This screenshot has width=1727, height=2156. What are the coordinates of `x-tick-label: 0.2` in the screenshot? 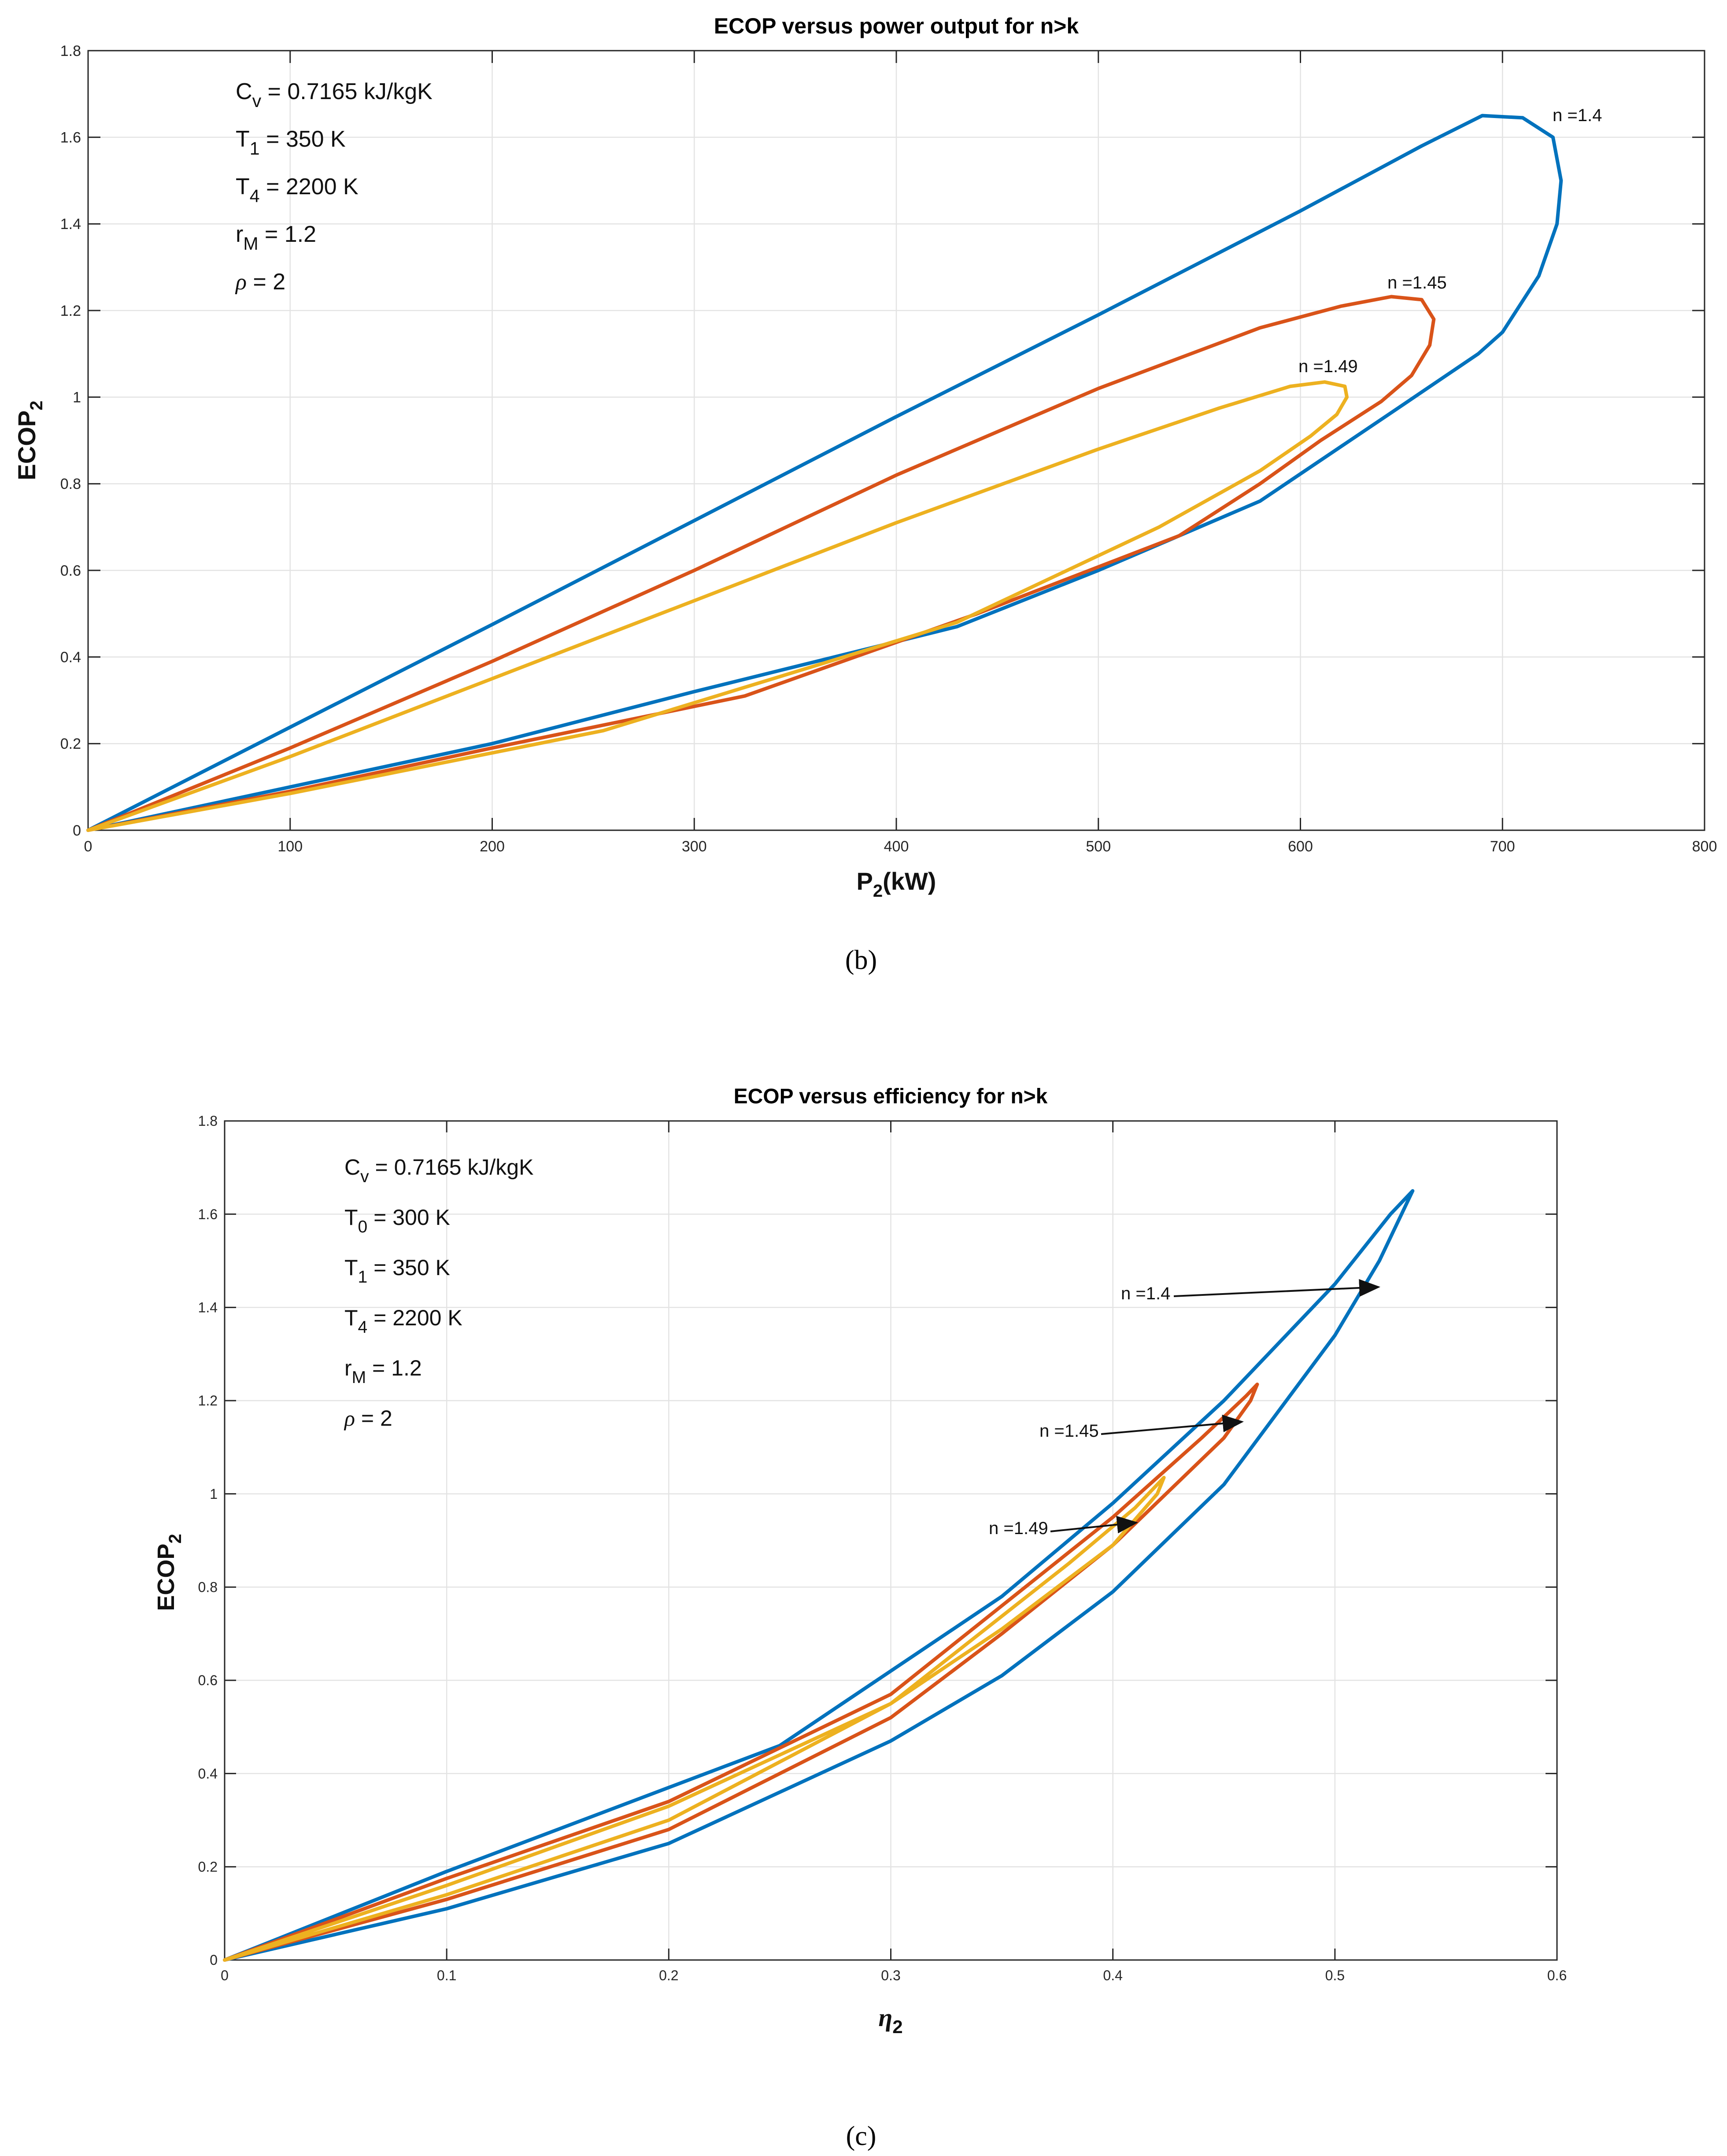 It's located at (668, 1975).